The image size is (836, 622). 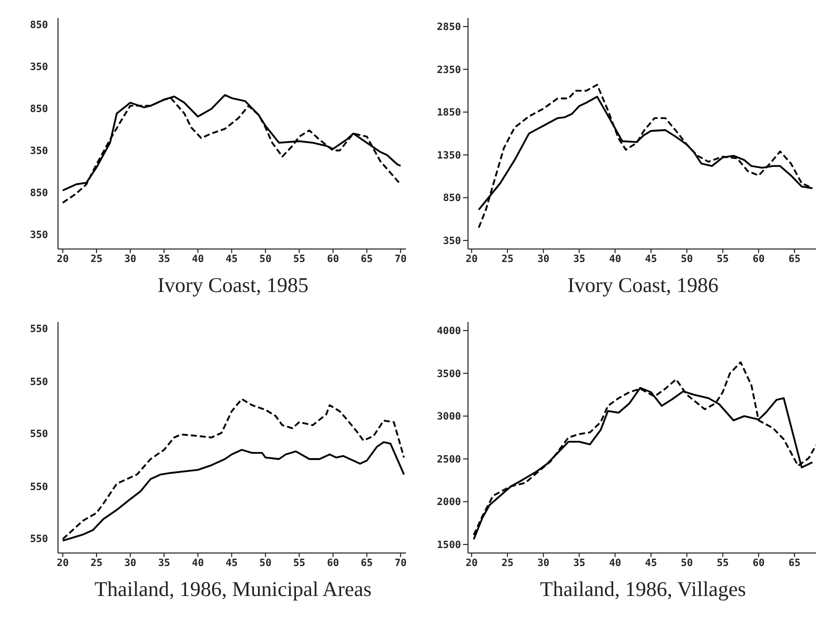 What do you see at coordinates (448, 332) in the screenshot?
I see `y-tick-label: 4000` at bounding box center [448, 332].